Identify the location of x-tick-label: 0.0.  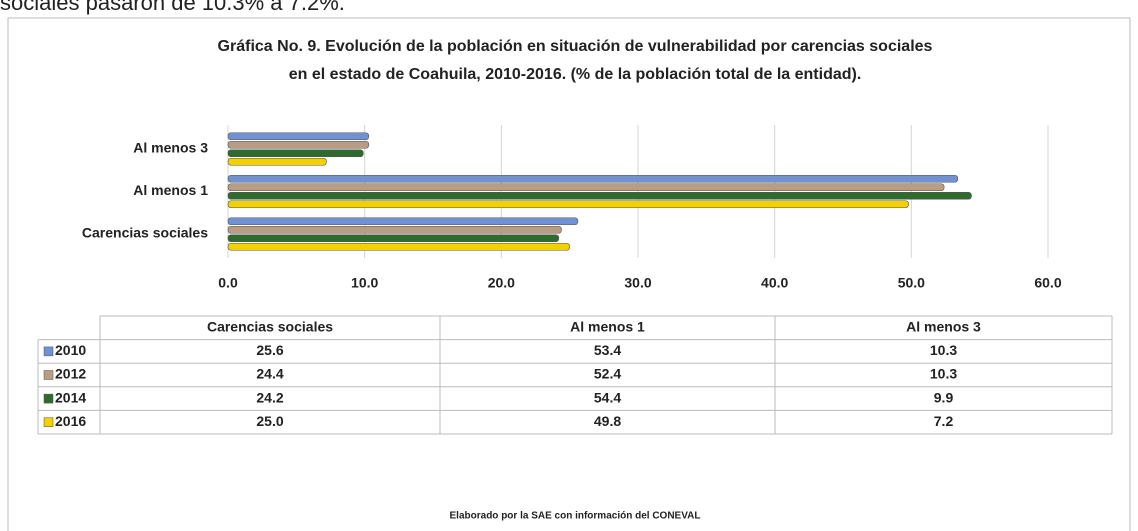
(228, 283).